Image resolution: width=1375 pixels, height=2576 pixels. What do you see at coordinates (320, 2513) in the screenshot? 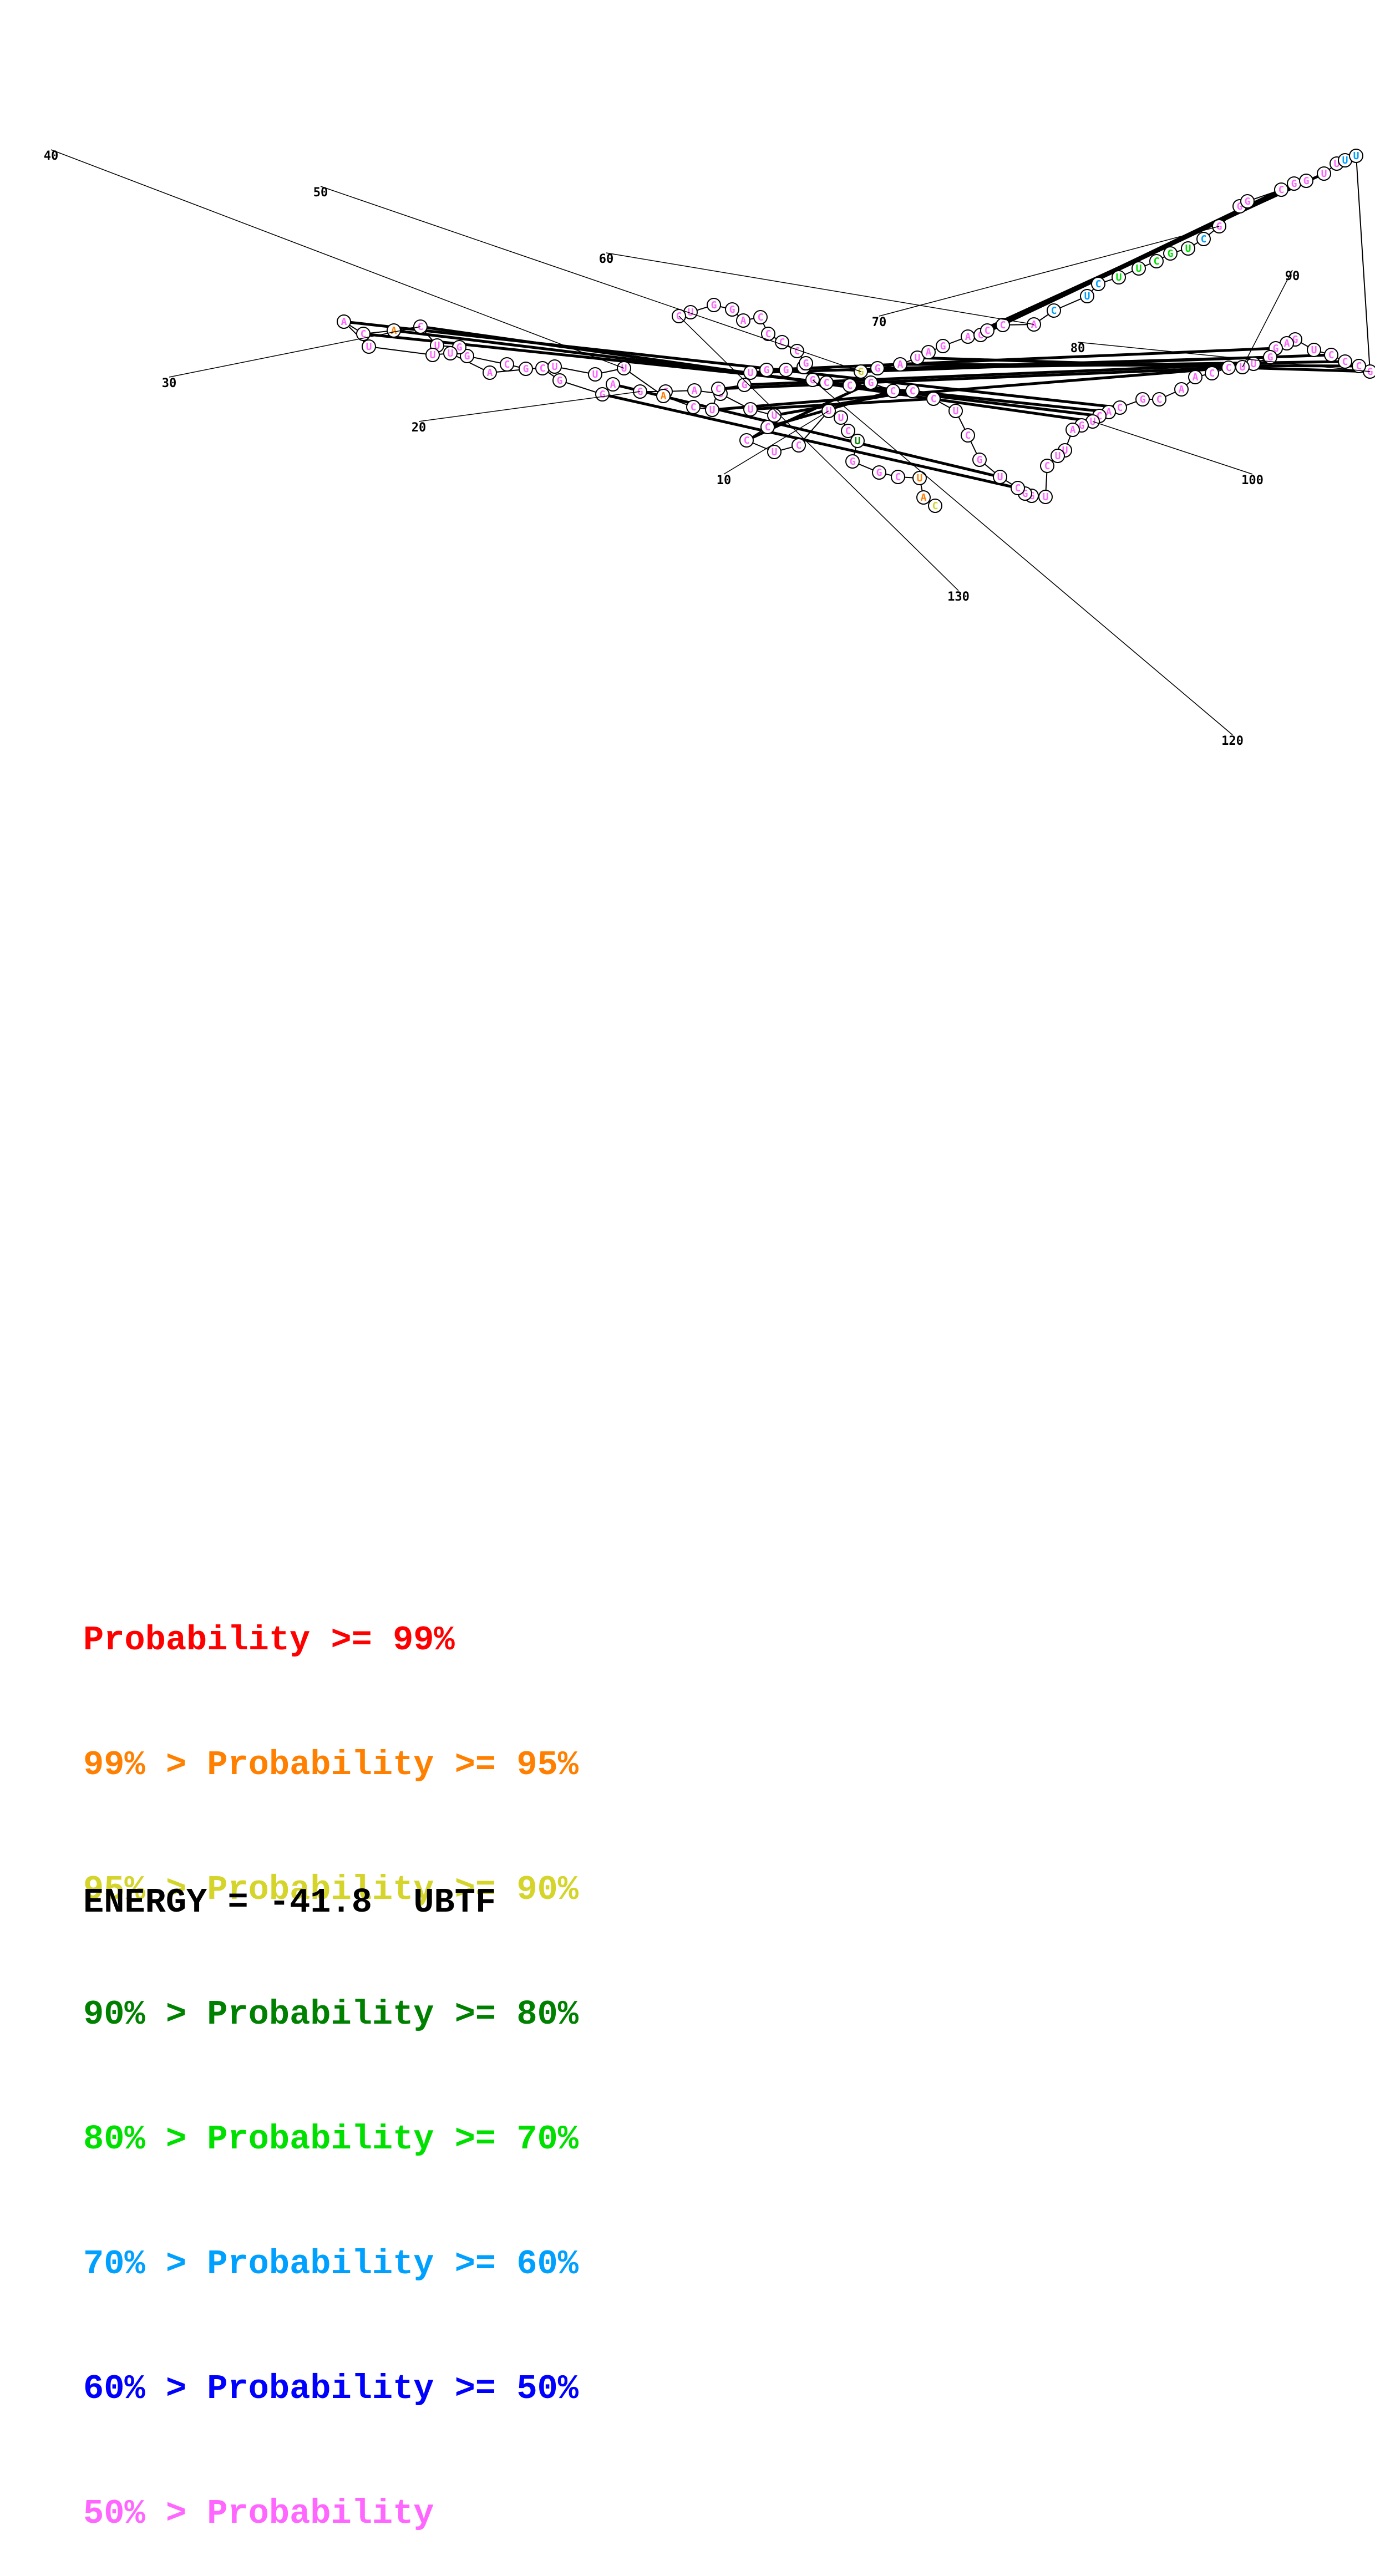
I see `legend-label: Probability` at bounding box center [320, 2513].